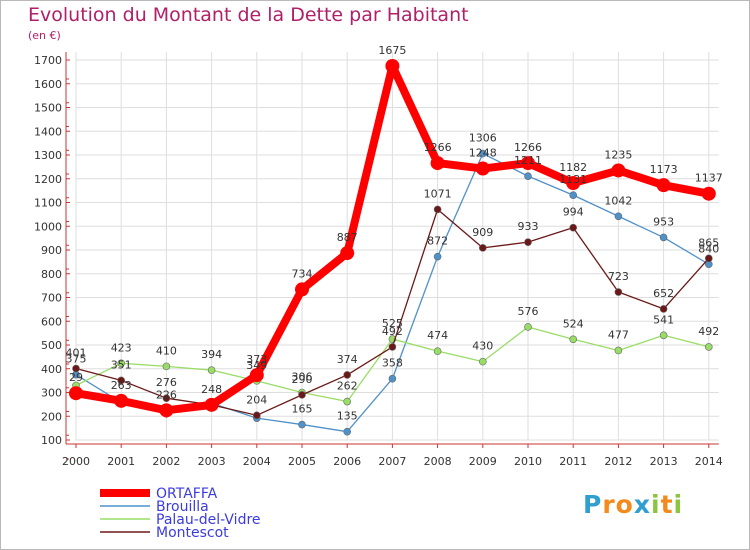  I want to click on data-label: 953, so click(663, 221).